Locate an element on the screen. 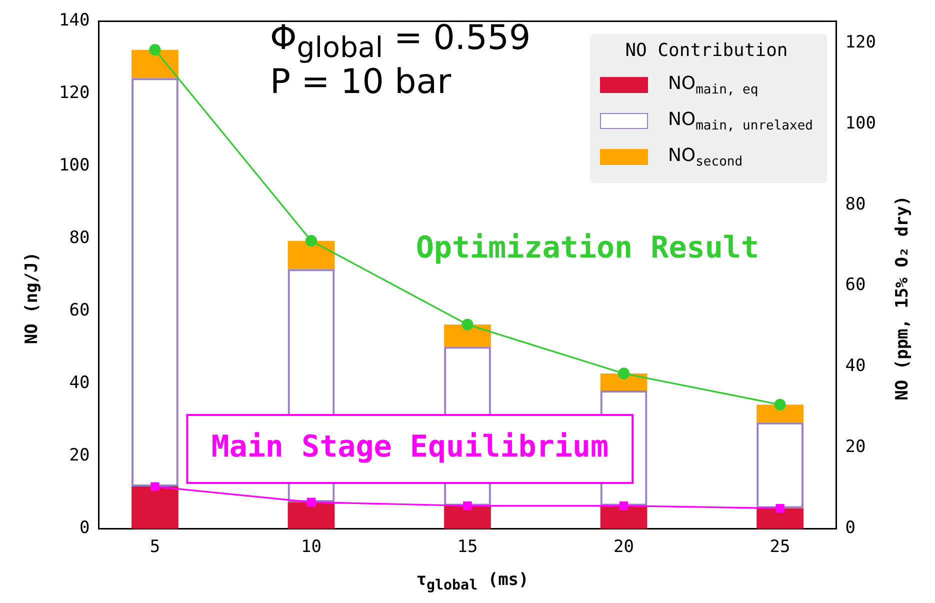 The width and height of the screenshot is (935, 603). annotation: P = 10 bar is located at coordinates (361, 83).